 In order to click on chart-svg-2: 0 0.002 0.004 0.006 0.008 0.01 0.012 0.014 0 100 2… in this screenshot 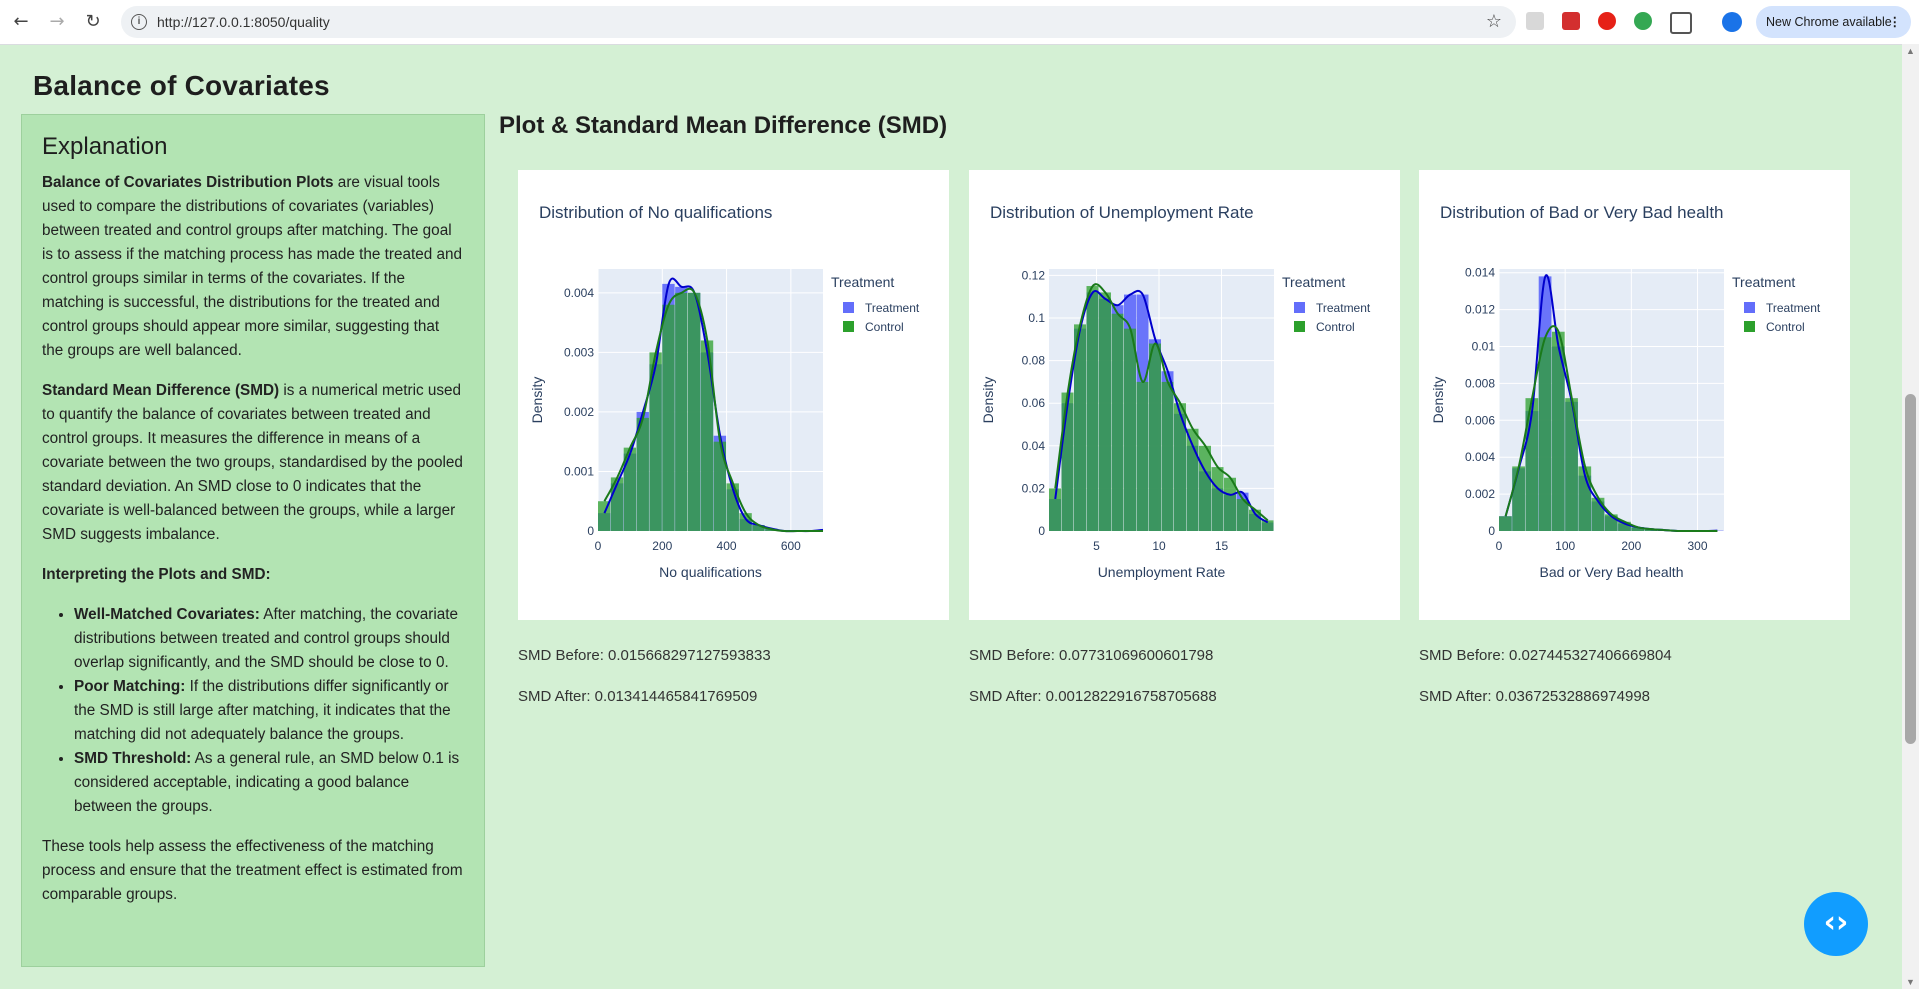, I will do `click(1634, 395)`.